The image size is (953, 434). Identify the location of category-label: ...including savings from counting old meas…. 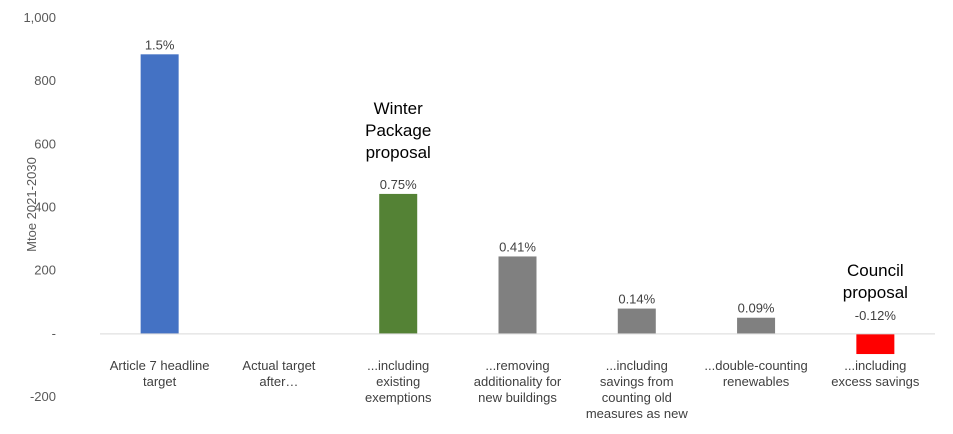
(637, 389).